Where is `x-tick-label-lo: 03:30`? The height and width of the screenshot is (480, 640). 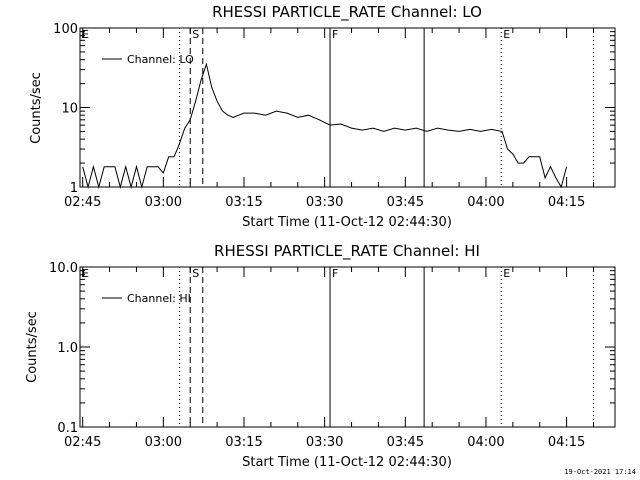
x-tick-label-lo: 03:30 is located at coordinates (324, 202).